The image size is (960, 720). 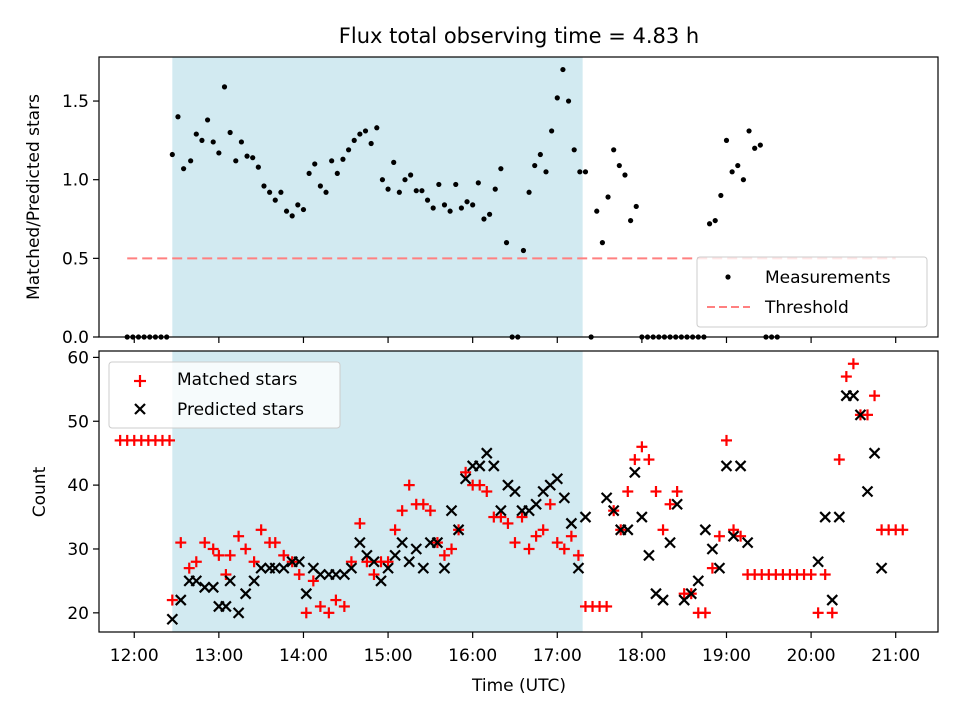 What do you see at coordinates (812, 292) in the screenshot?
I see `top-legend: Measurements Threshold` at bounding box center [812, 292].